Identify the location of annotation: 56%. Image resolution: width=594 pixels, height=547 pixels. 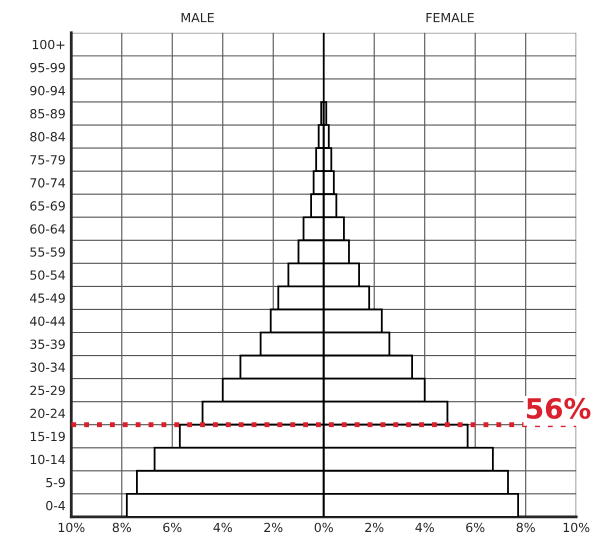
(558, 408).